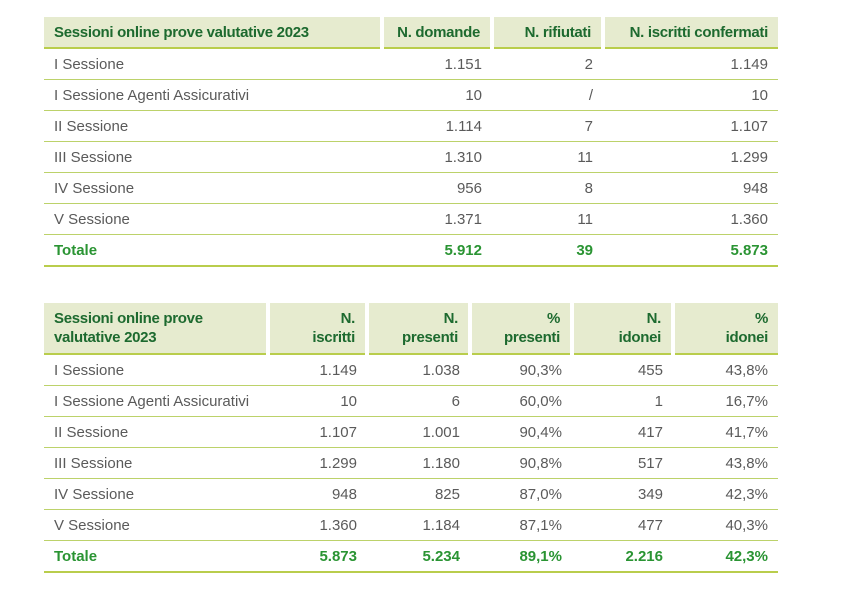 The width and height of the screenshot is (844, 601). I want to click on table-cell: 16,7%, so click(725, 401).